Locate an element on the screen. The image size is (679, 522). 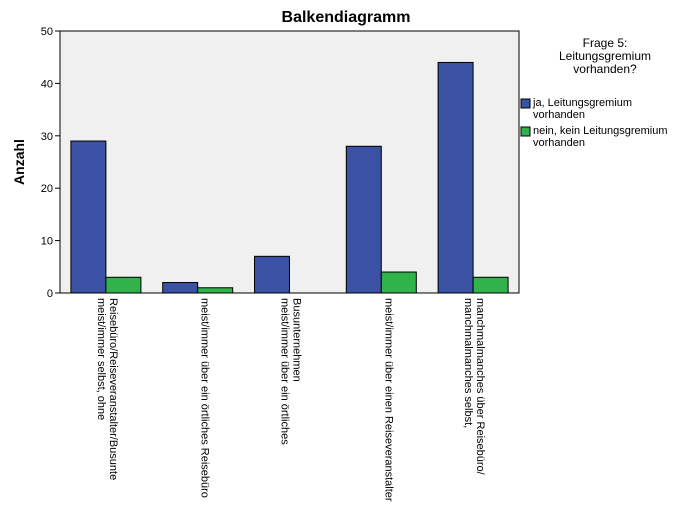
legend-swatch-nein is located at coordinates (525, 131).